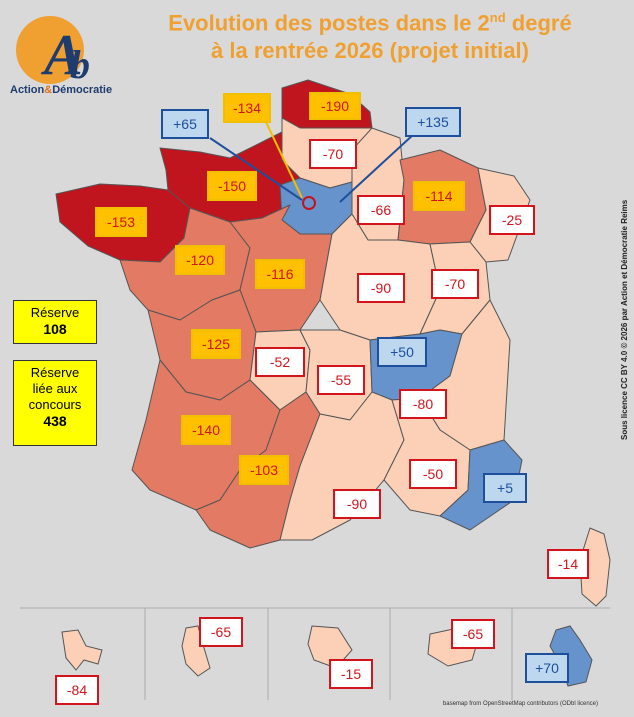  I want to click on label-box-reims, so click(381, 210).